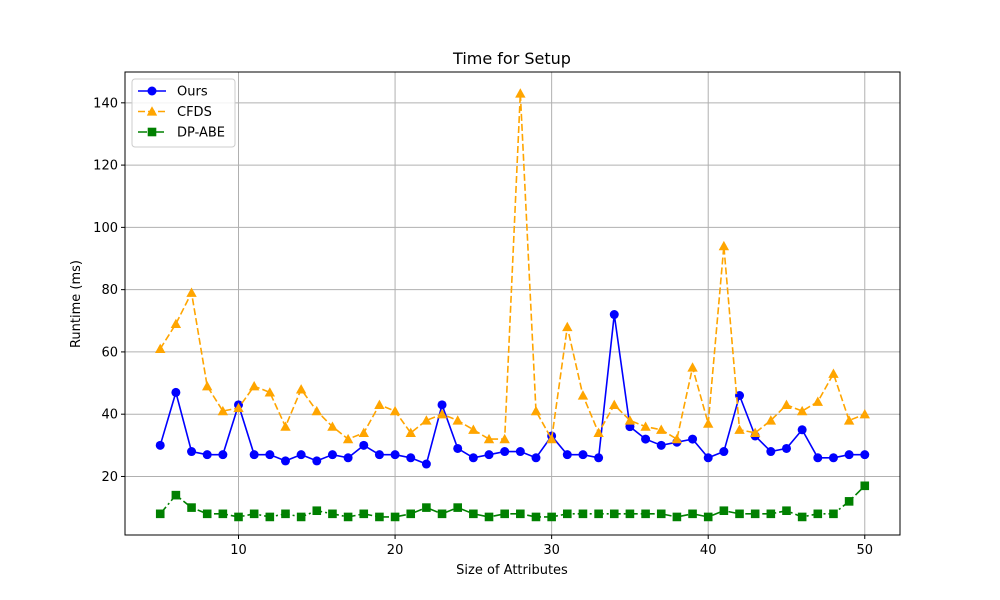 The width and height of the screenshot is (1000, 600). I want to click on x-tick-label: 20, so click(395, 550).